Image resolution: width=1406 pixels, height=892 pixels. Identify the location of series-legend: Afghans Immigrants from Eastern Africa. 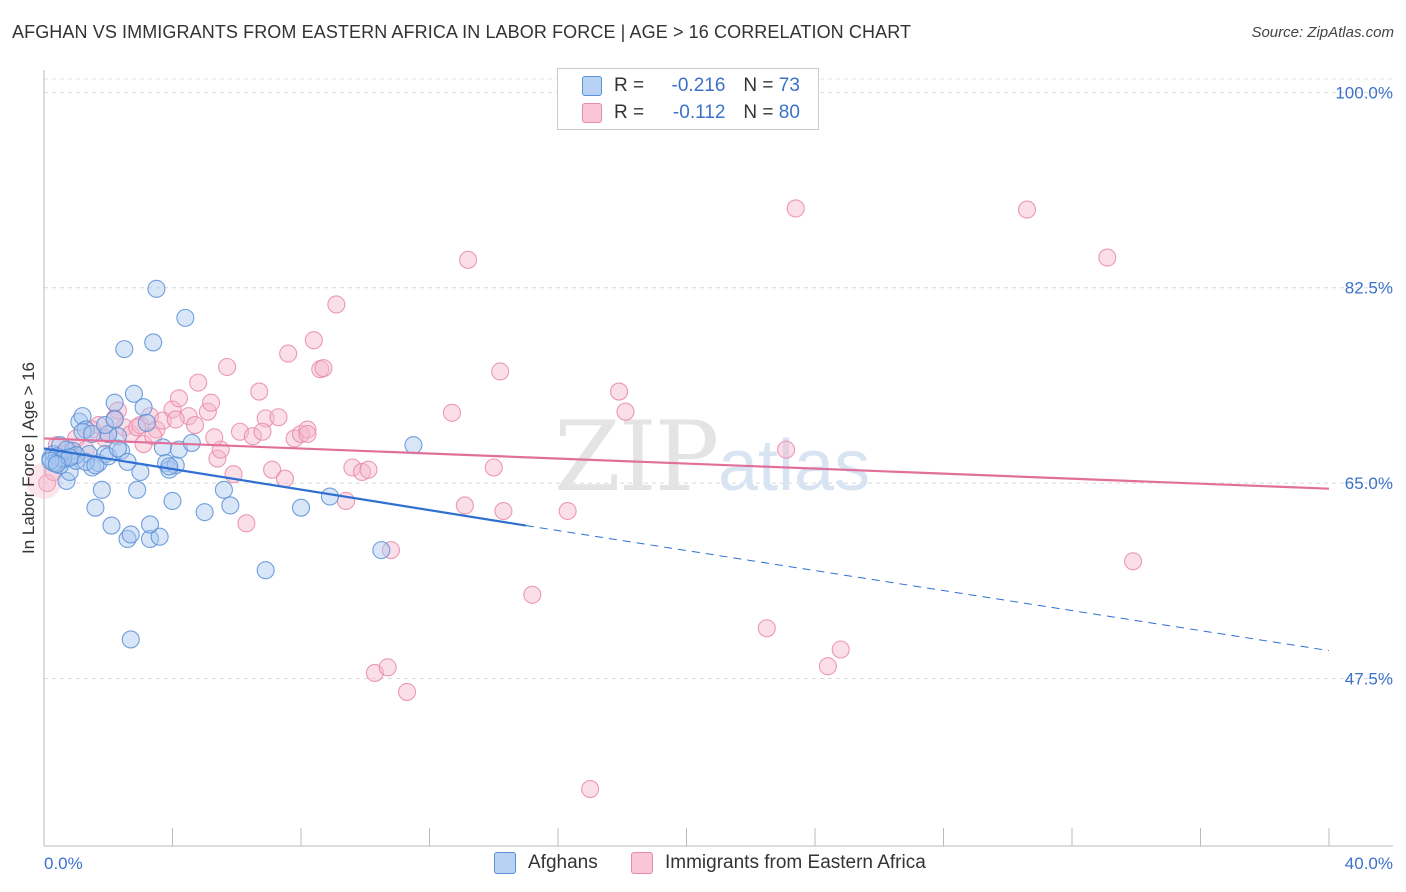
(703, 865).